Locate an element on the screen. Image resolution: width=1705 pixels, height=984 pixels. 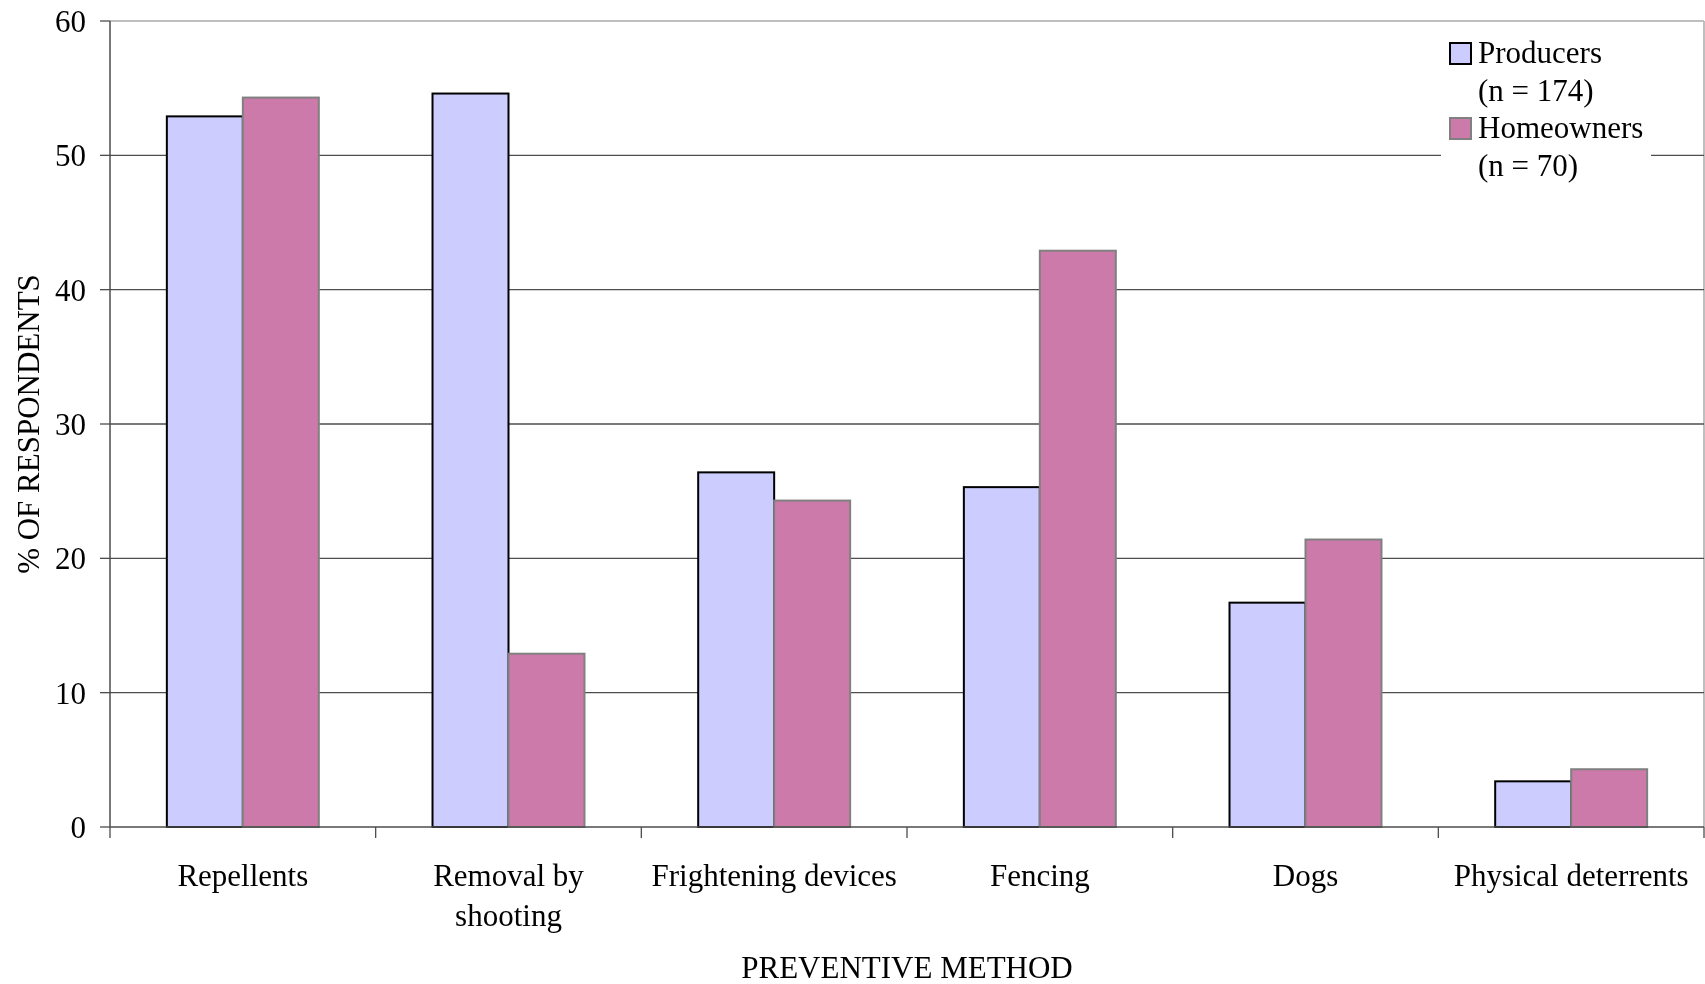
y-tick-label: 10 is located at coordinates (70, 693).